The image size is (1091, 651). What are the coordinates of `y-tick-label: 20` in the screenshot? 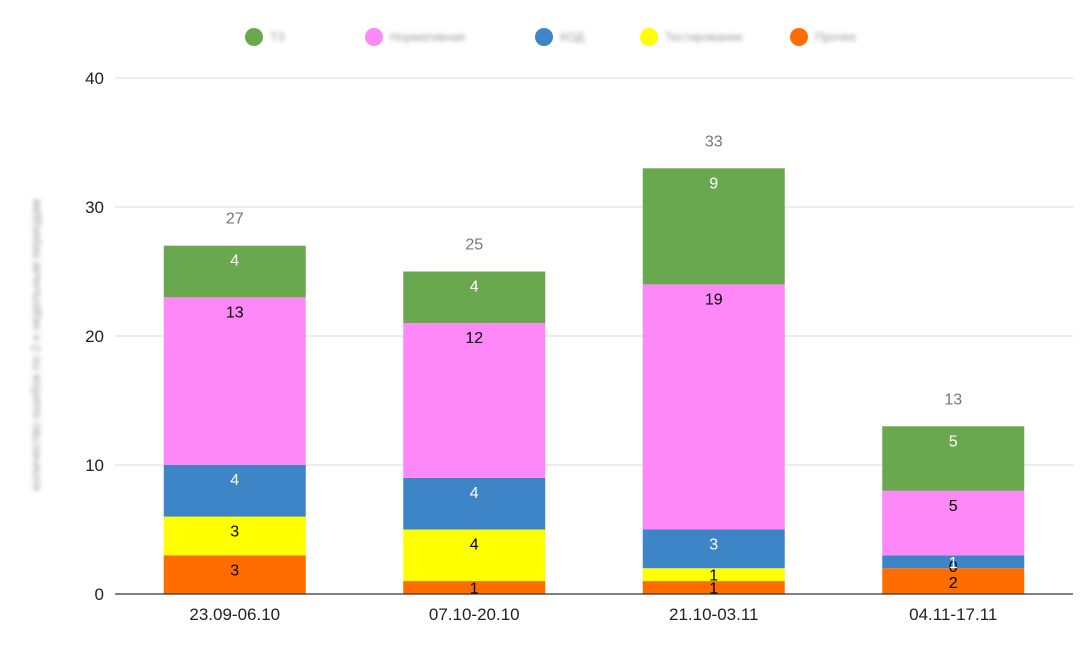 It's located at (94, 336).